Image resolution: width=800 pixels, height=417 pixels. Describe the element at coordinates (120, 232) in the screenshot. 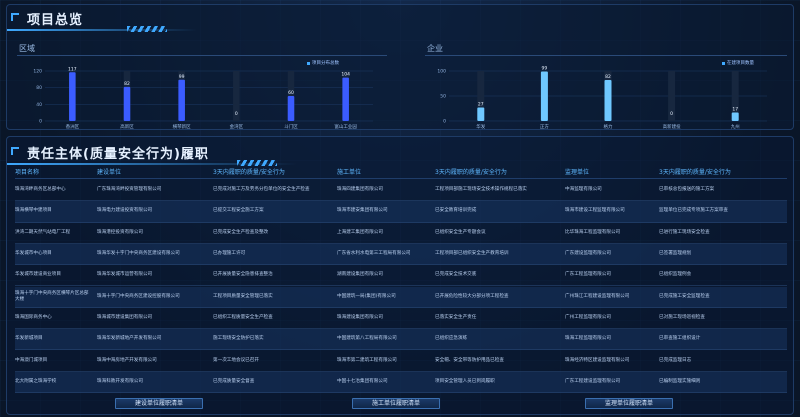

I see `cell-build-unit: 珠海港控投资有限公司` at that location.